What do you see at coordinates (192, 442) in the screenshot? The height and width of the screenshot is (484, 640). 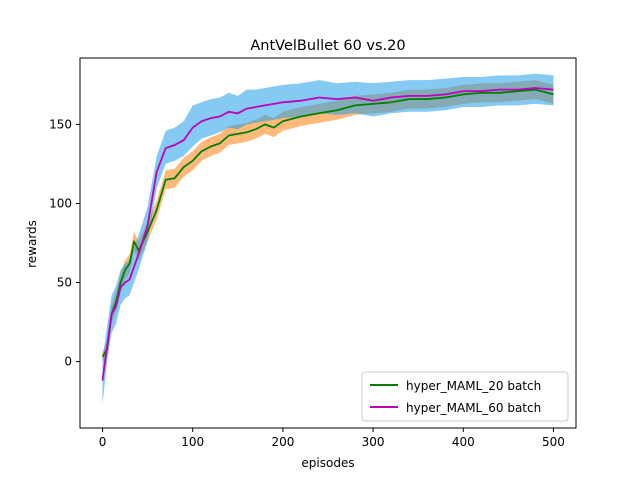 I see `x-tick-label: 100` at bounding box center [192, 442].